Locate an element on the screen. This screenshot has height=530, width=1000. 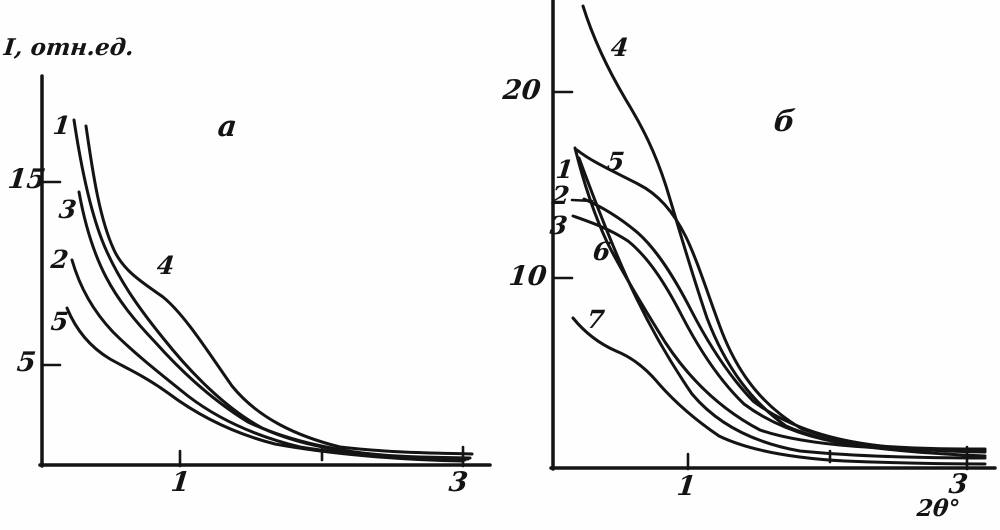
panel-a-xtick-label-1: 1 is located at coordinates (180, 482).